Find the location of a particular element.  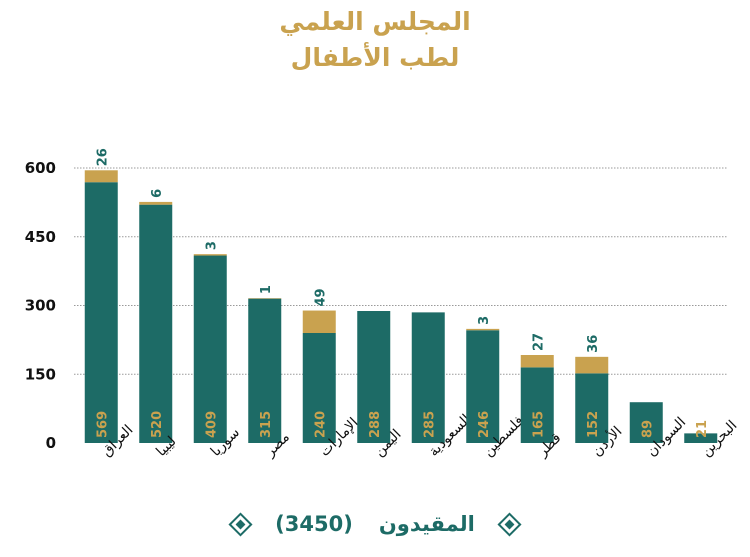

y-tick-label: 300 is located at coordinates (40, 306).